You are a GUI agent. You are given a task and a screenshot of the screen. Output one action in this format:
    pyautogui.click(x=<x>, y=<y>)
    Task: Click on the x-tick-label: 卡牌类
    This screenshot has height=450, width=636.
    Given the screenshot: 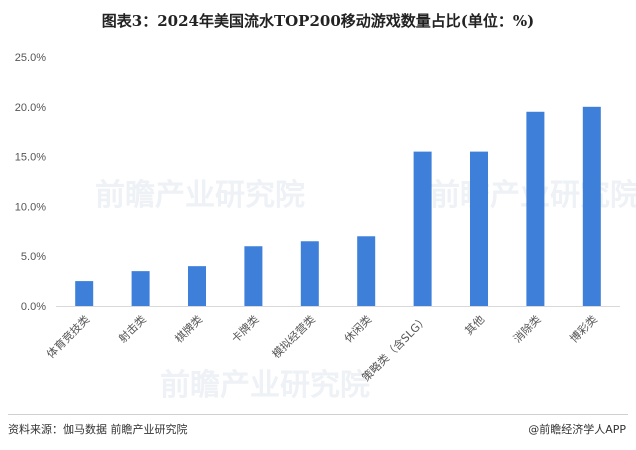 What is the action you would take?
    pyautogui.click(x=244, y=328)
    